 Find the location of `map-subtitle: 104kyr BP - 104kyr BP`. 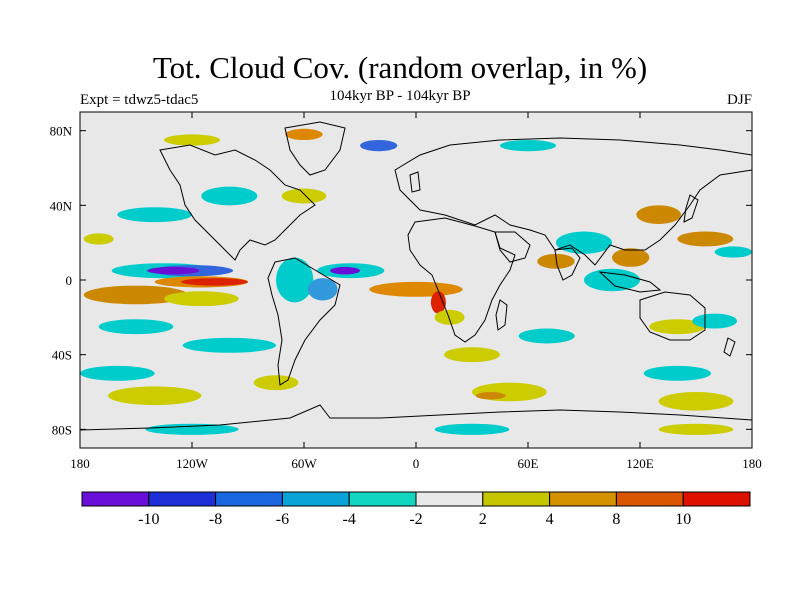

map-subtitle: 104kyr BP - 104kyr BP is located at coordinates (400, 96).